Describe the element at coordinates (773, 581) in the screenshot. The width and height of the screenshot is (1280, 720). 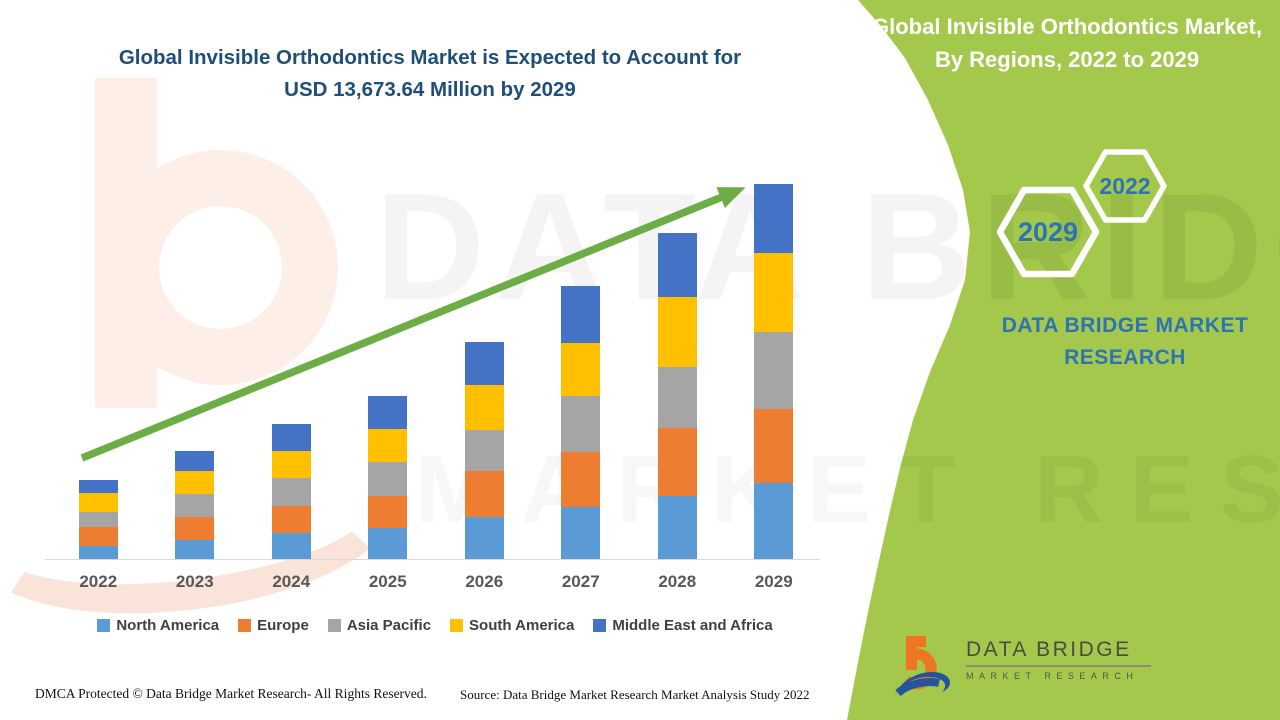
I see `x-axis-label: 2029` at that location.